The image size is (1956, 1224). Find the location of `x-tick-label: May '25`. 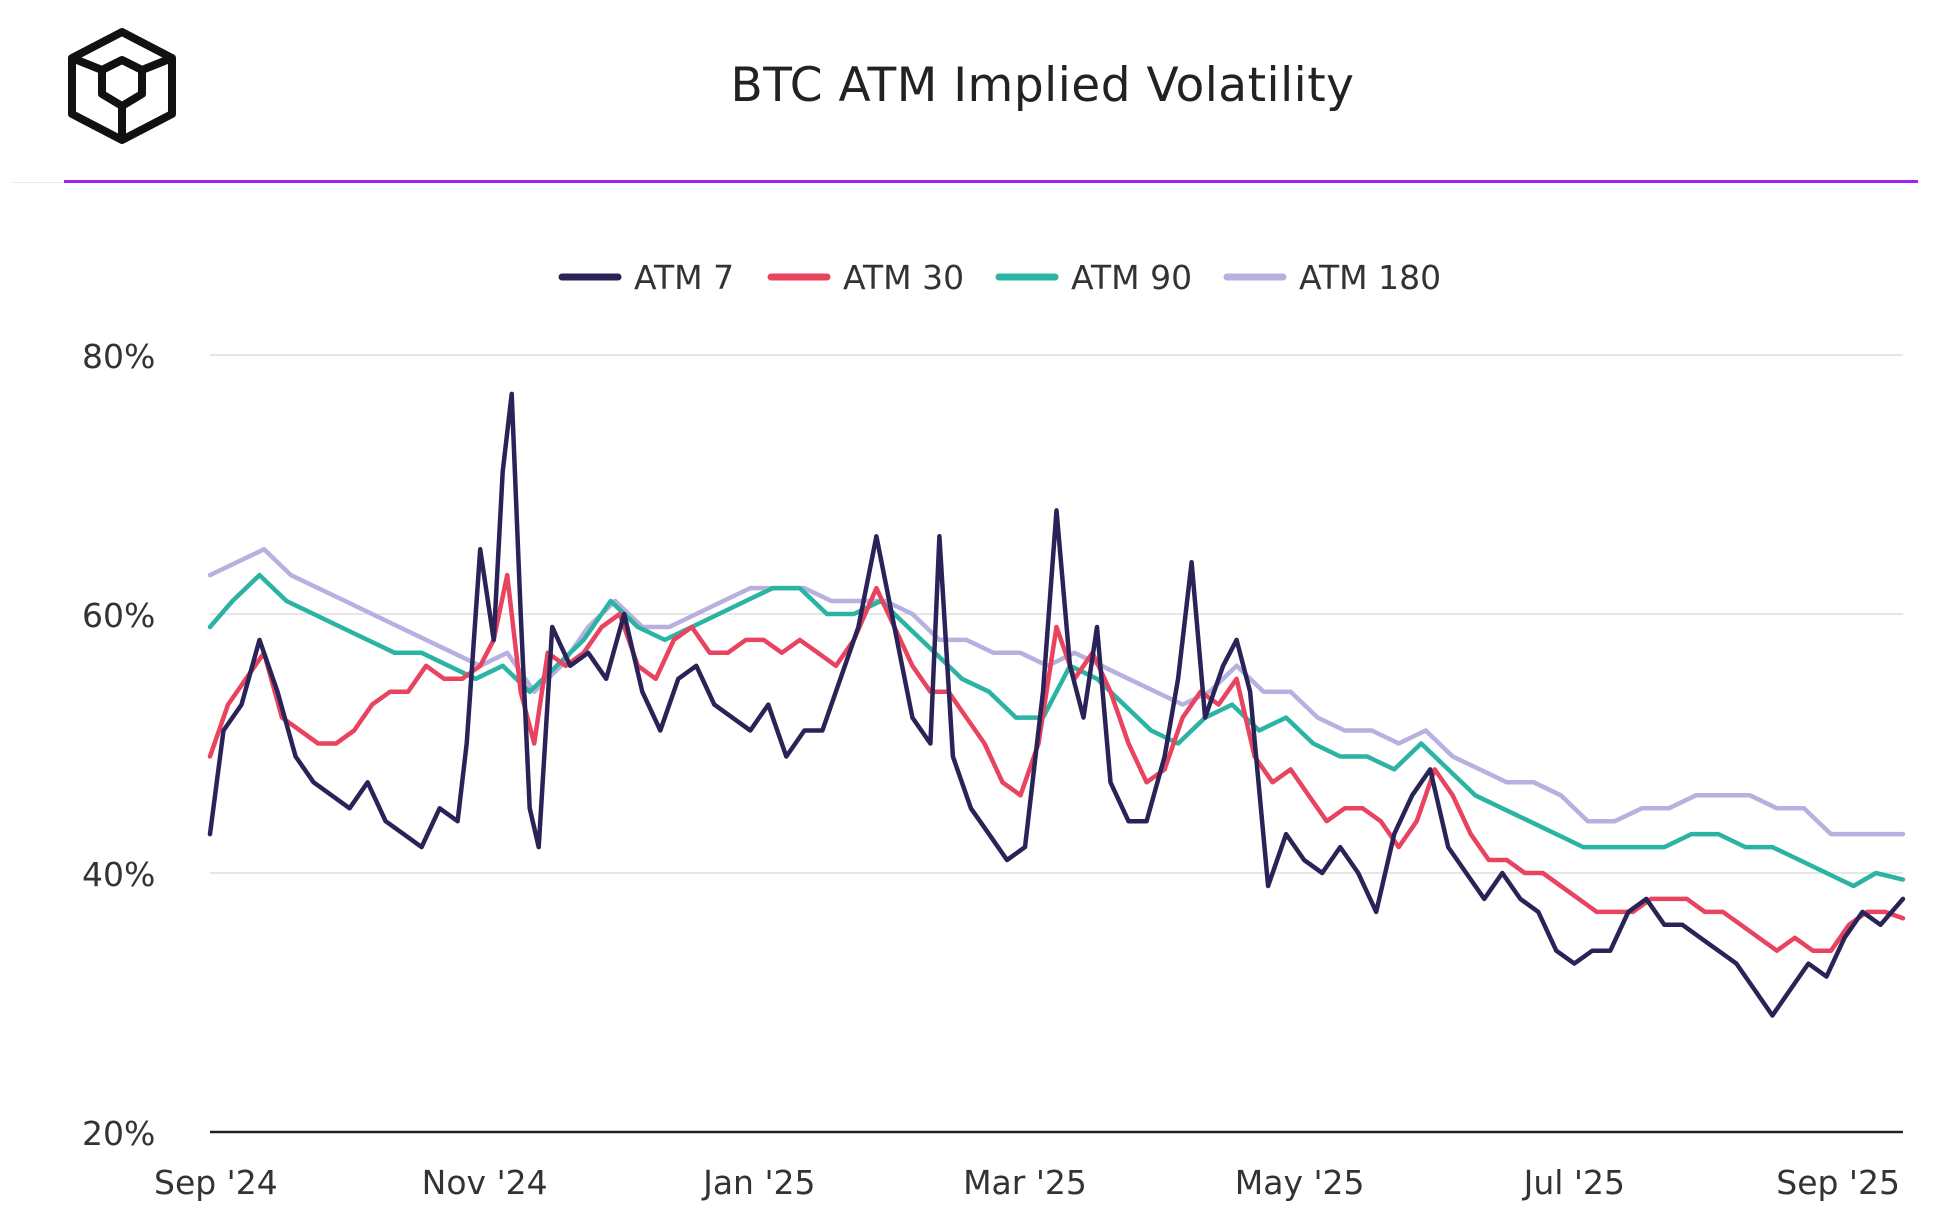

x-tick-label: May '25 is located at coordinates (1300, 1182).